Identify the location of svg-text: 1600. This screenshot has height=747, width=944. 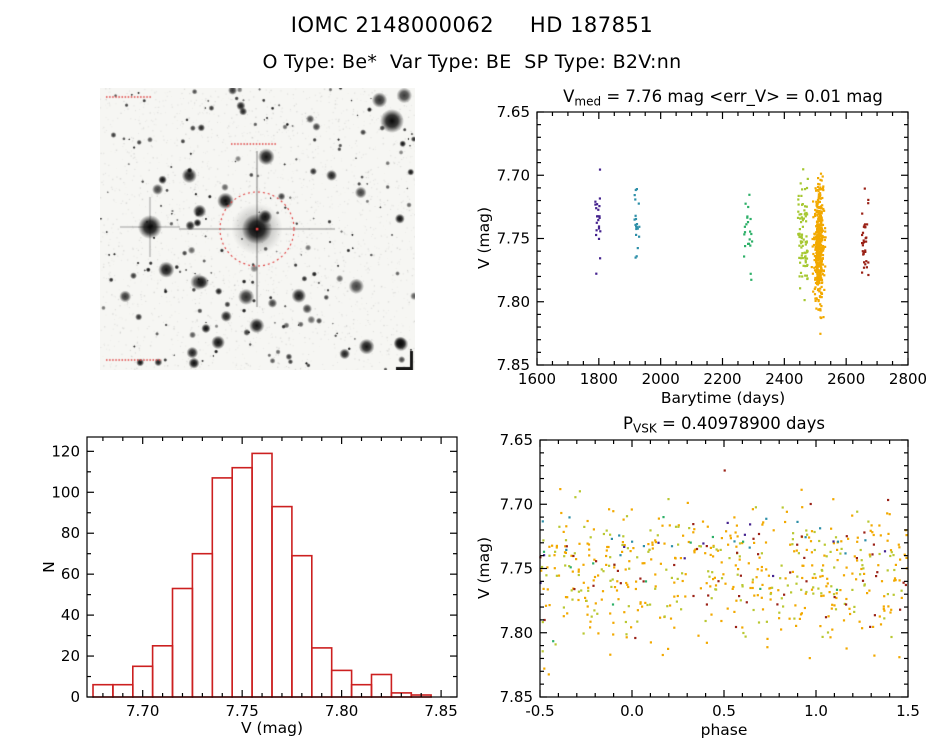
(537, 379).